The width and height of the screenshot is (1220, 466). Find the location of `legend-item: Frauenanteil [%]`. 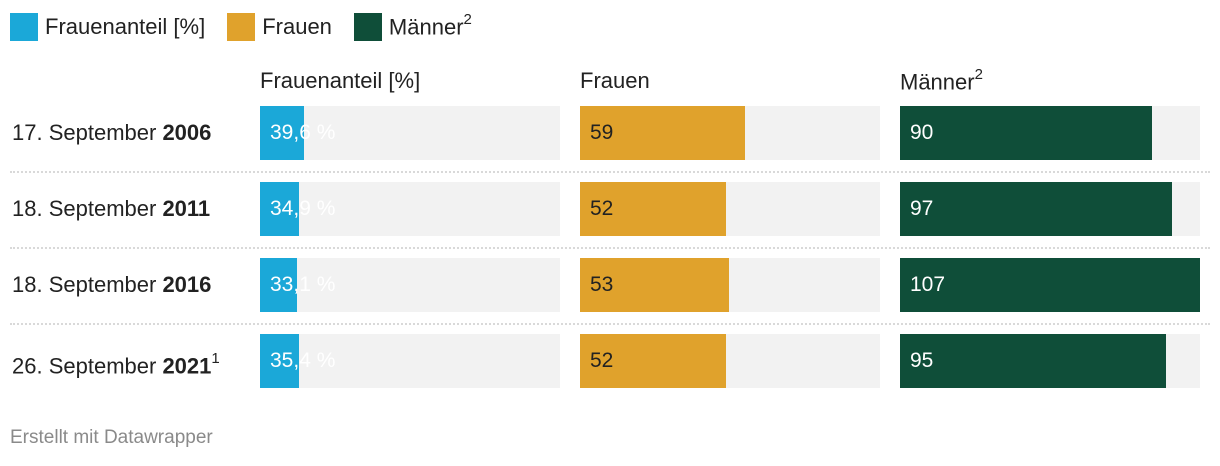

legend-item: Frauenanteil [%] is located at coordinates (107, 27).